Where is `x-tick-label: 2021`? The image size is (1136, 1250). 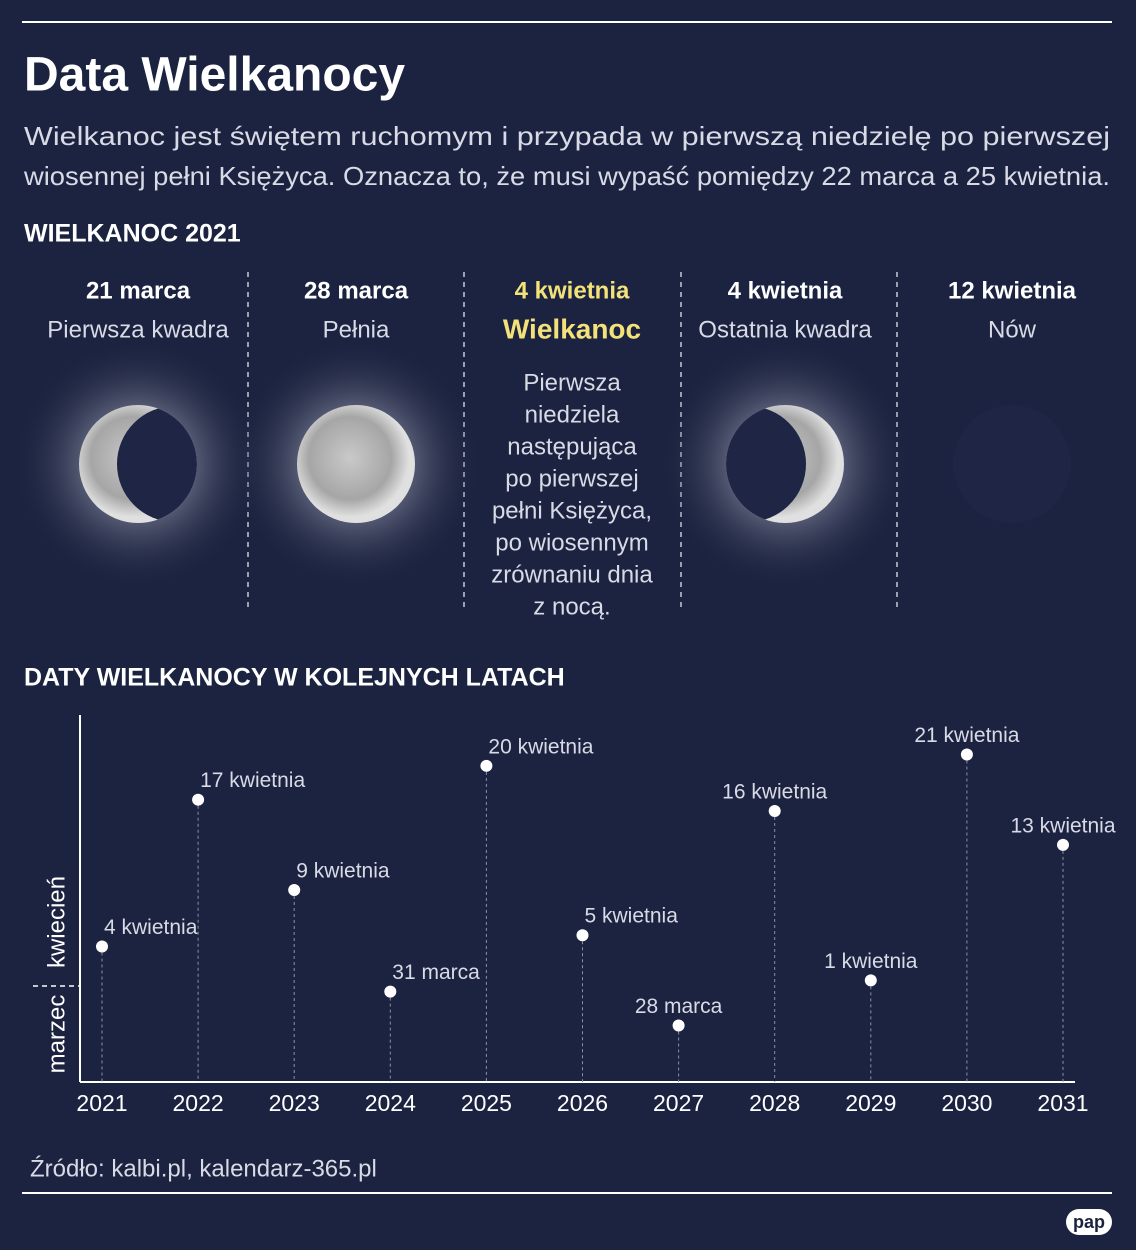 x-tick-label: 2021 is located at coordinates (101, 1103).